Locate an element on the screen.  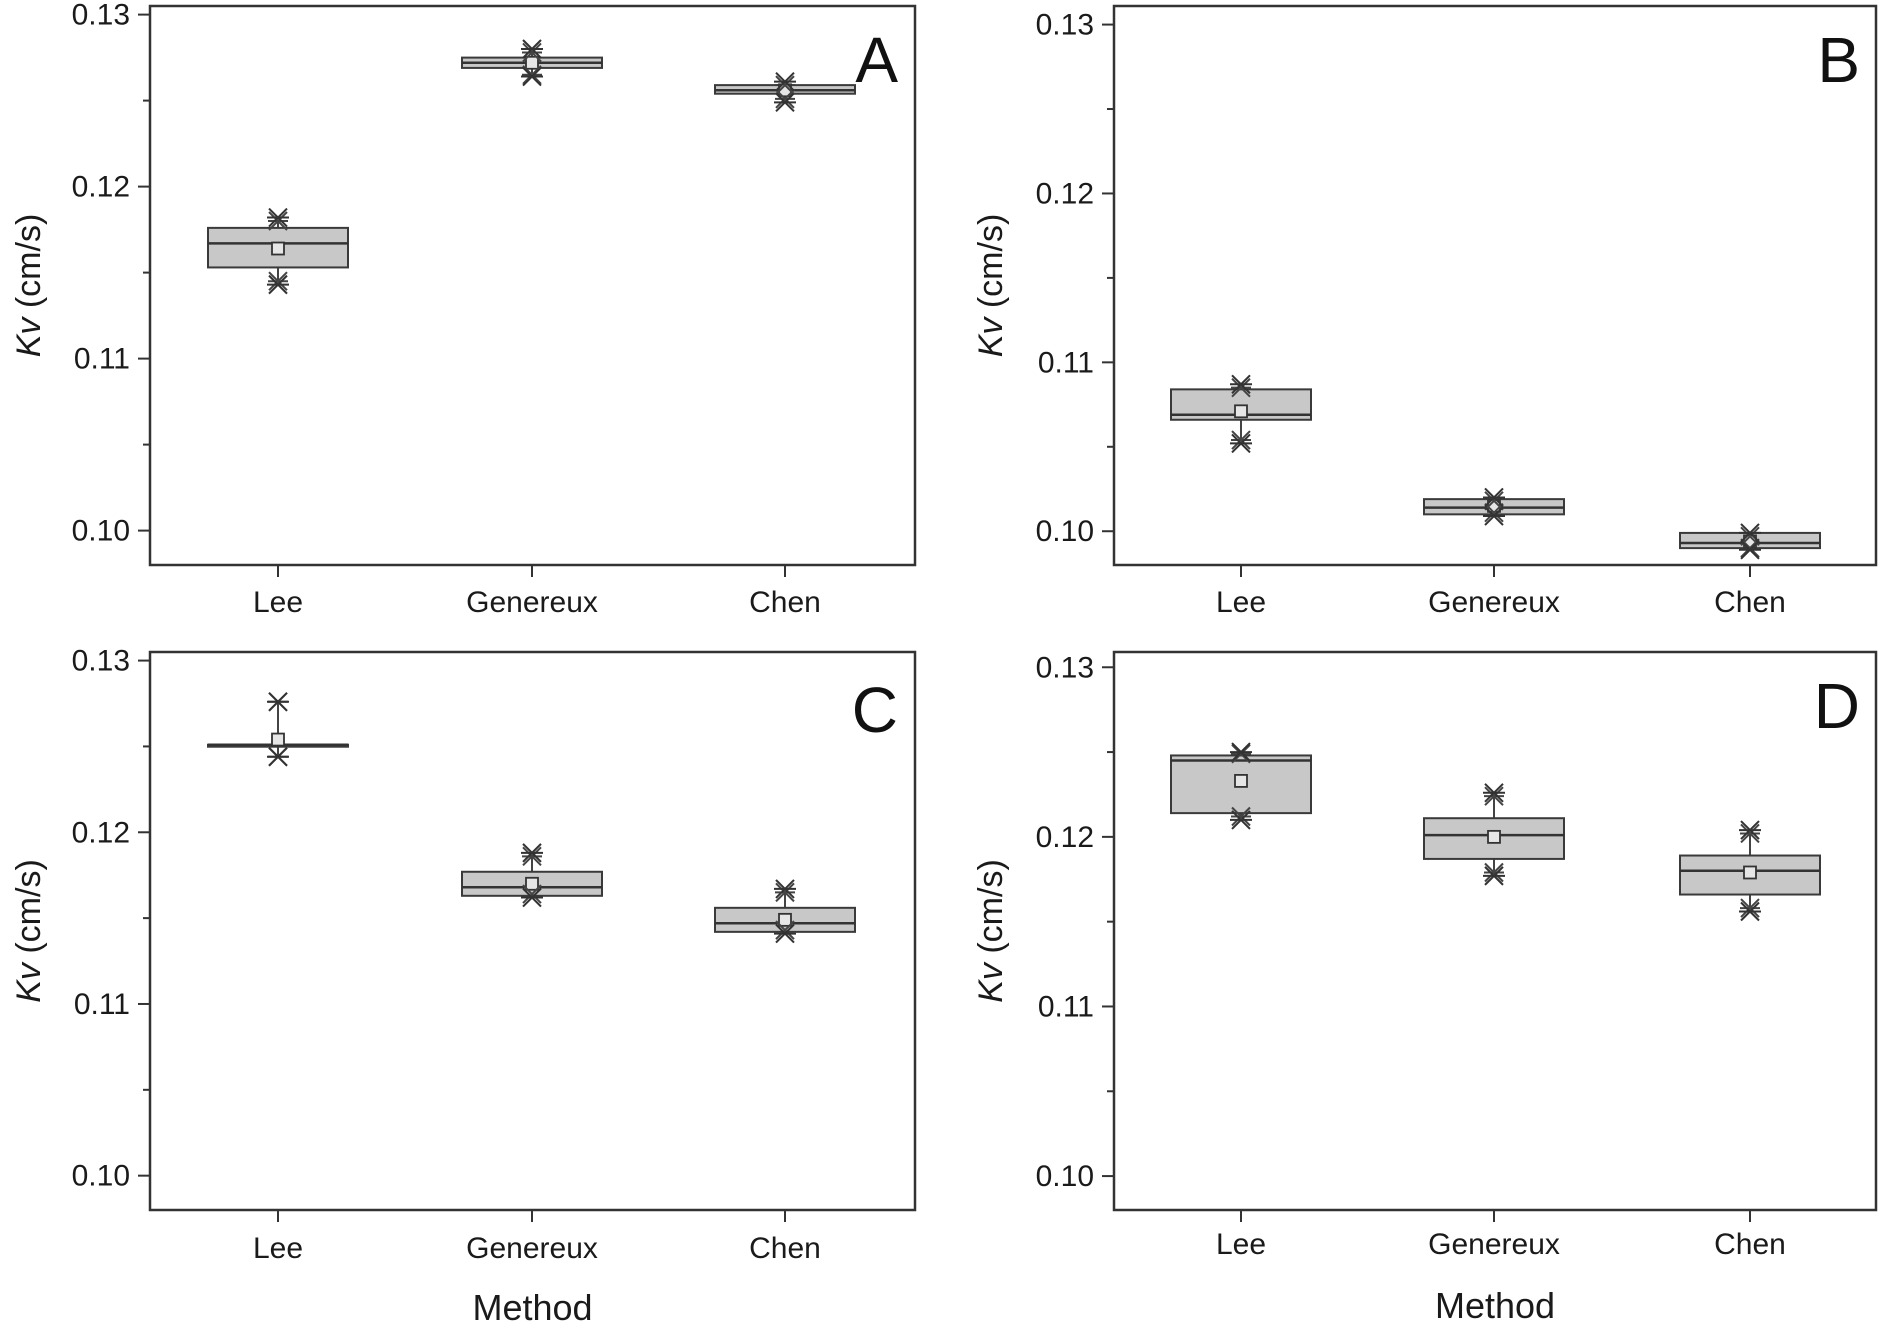
panel-letter: C is located at coordinates (875, 710).